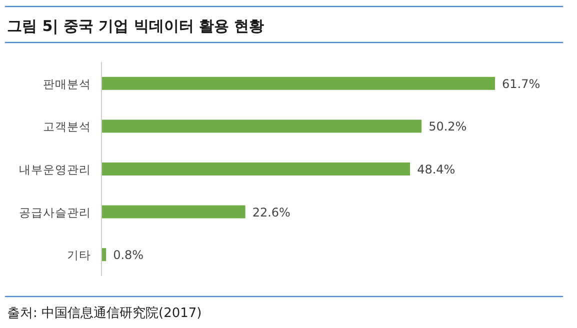  I want to click on y-tick-label: 내부운영관리, so click(55, 169).